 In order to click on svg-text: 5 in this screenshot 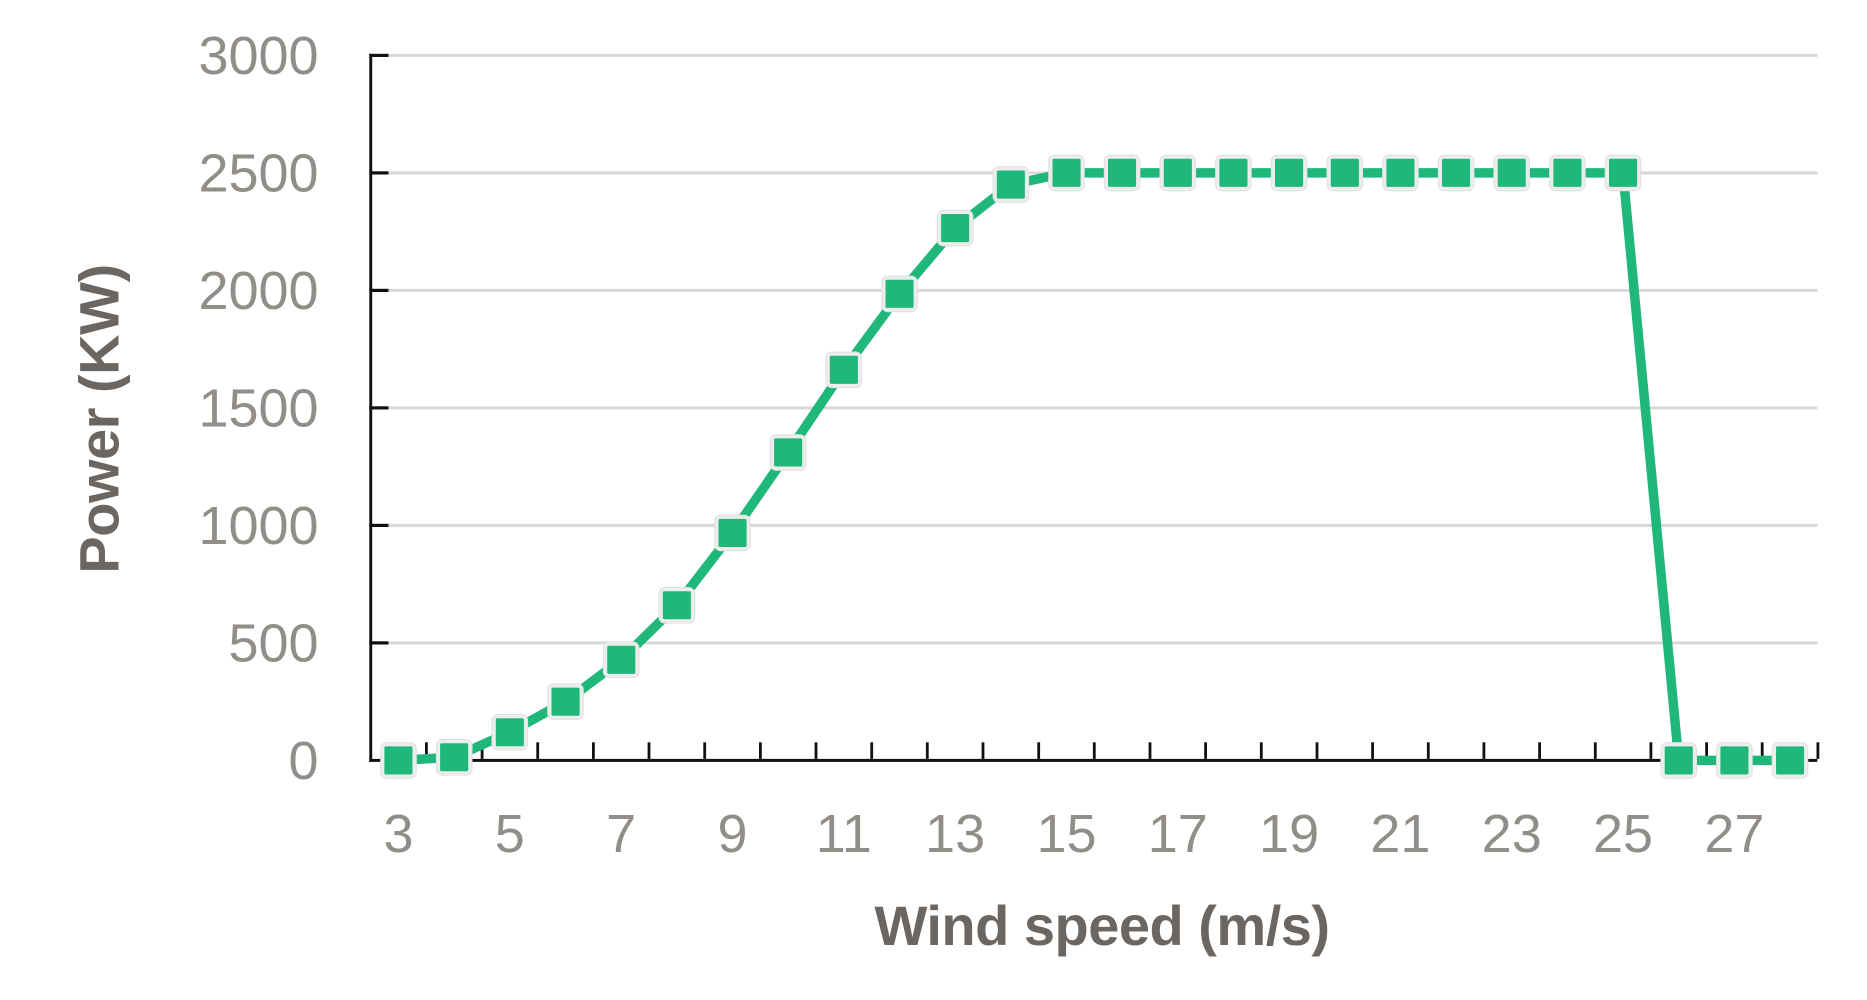, I will do `click(510, 834)`.